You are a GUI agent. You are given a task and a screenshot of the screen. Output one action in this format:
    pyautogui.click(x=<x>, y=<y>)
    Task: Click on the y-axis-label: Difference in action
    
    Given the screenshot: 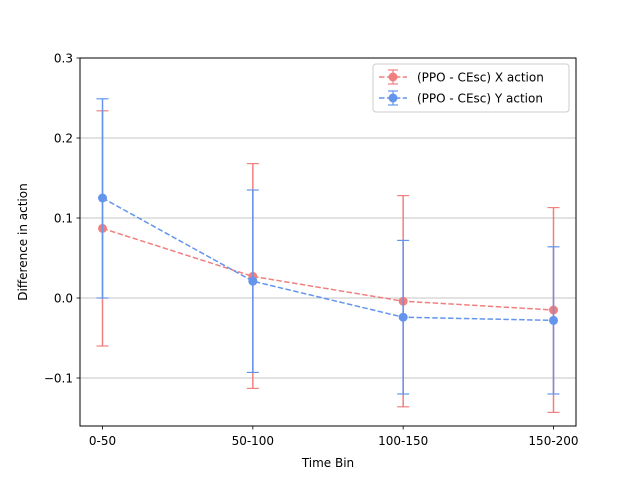 What is the action you would take?
    pyautogui.click(x=23, y=241)
    